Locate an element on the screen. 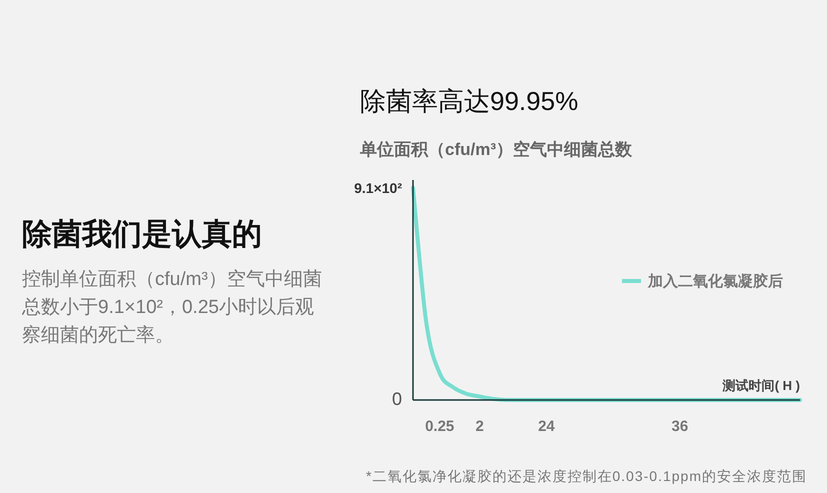 The height and width of the screenshot is (493, 827). x-tick-label: 2 is located at coordinates (480, 426).